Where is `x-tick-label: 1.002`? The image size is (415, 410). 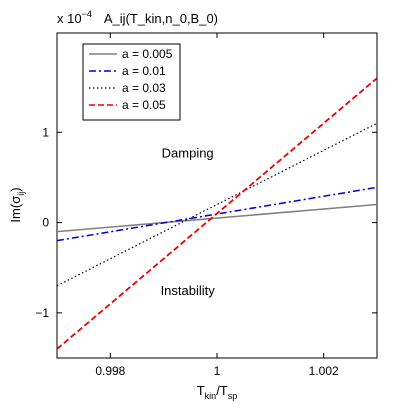
x-tick-label: 1.002 is located at coordinates (324, 371).